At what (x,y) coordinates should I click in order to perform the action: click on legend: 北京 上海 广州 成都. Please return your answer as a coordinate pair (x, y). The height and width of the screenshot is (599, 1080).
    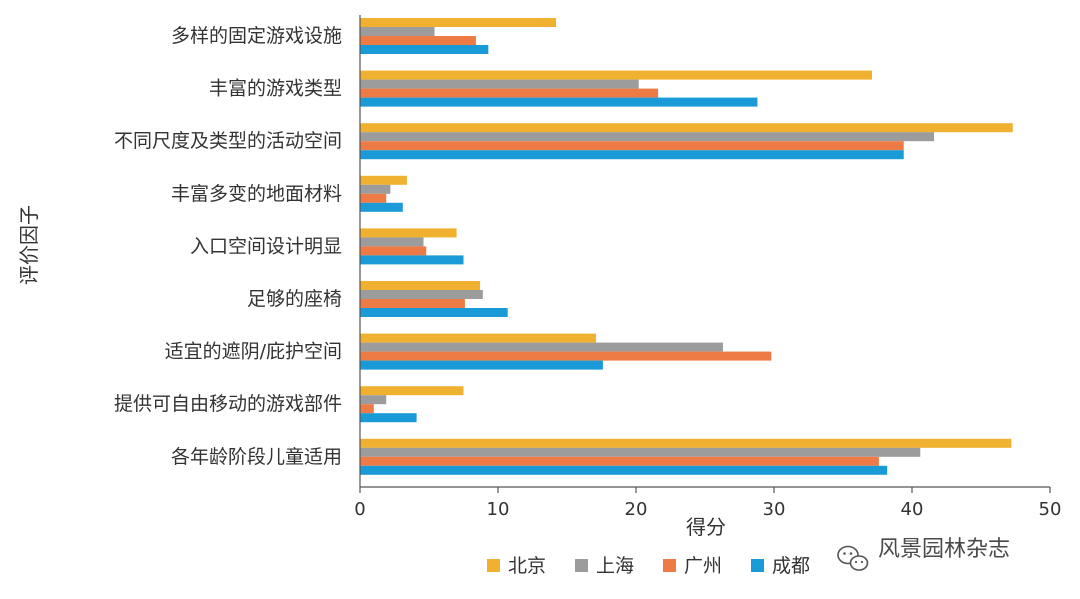
    Looking at the image, I should click on (648, 566).